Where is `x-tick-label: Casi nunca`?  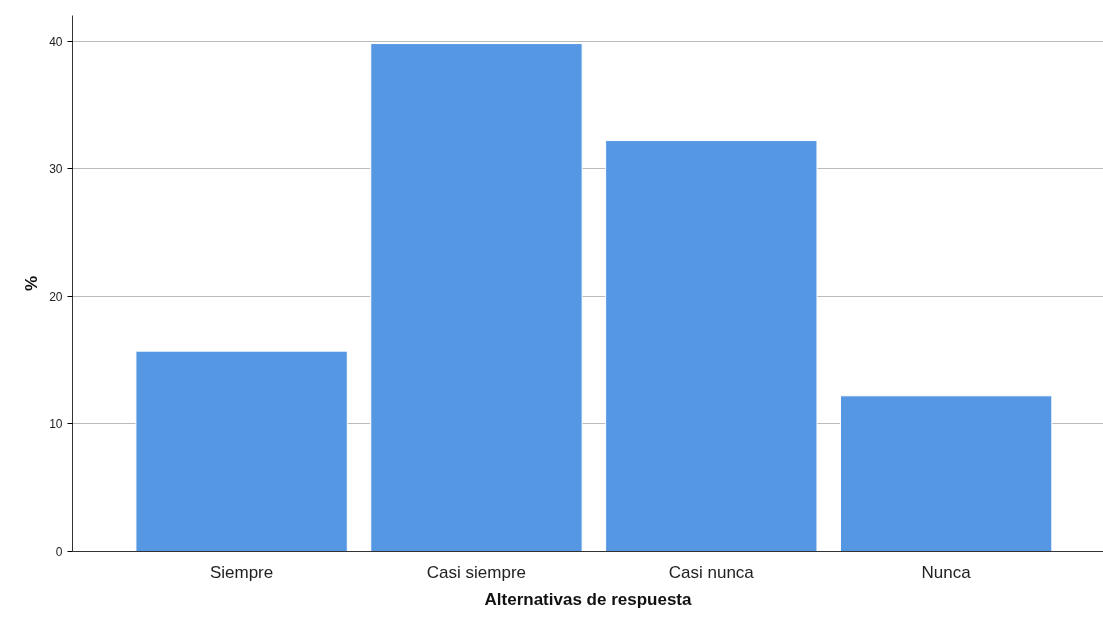
x-tick-label: Casi nunca is located at coordinates (711, 572).